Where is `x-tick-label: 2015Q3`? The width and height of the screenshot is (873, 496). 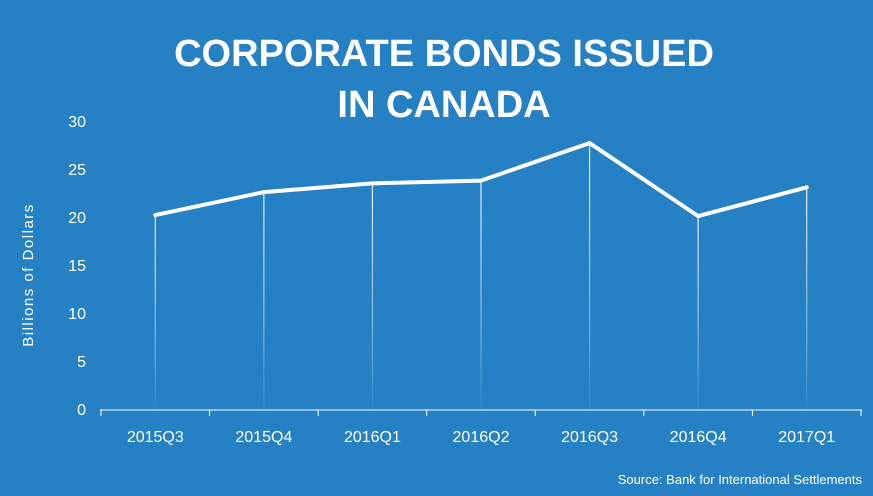 x-tick-label: 2015Q3 is located at coordinates (155, 437).